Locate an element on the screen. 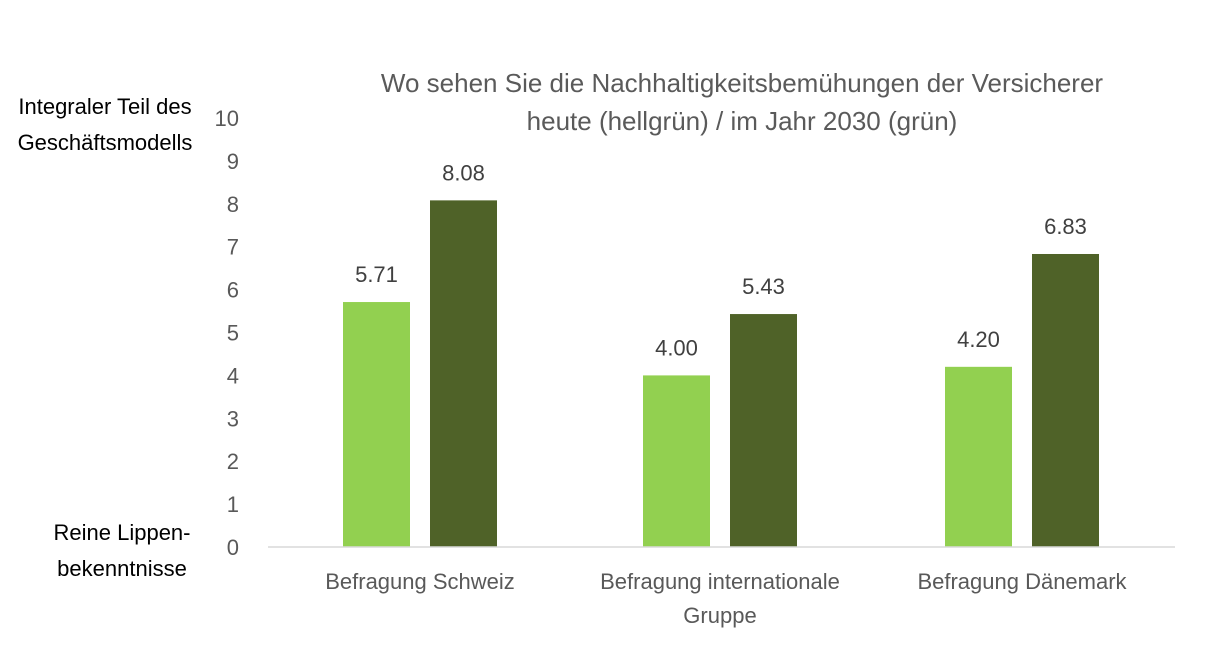 This screenshot has width=1225, height=651. bottom-scale-label: Reine Lippen-bekenntnisse is located at coordinates (122, 550).